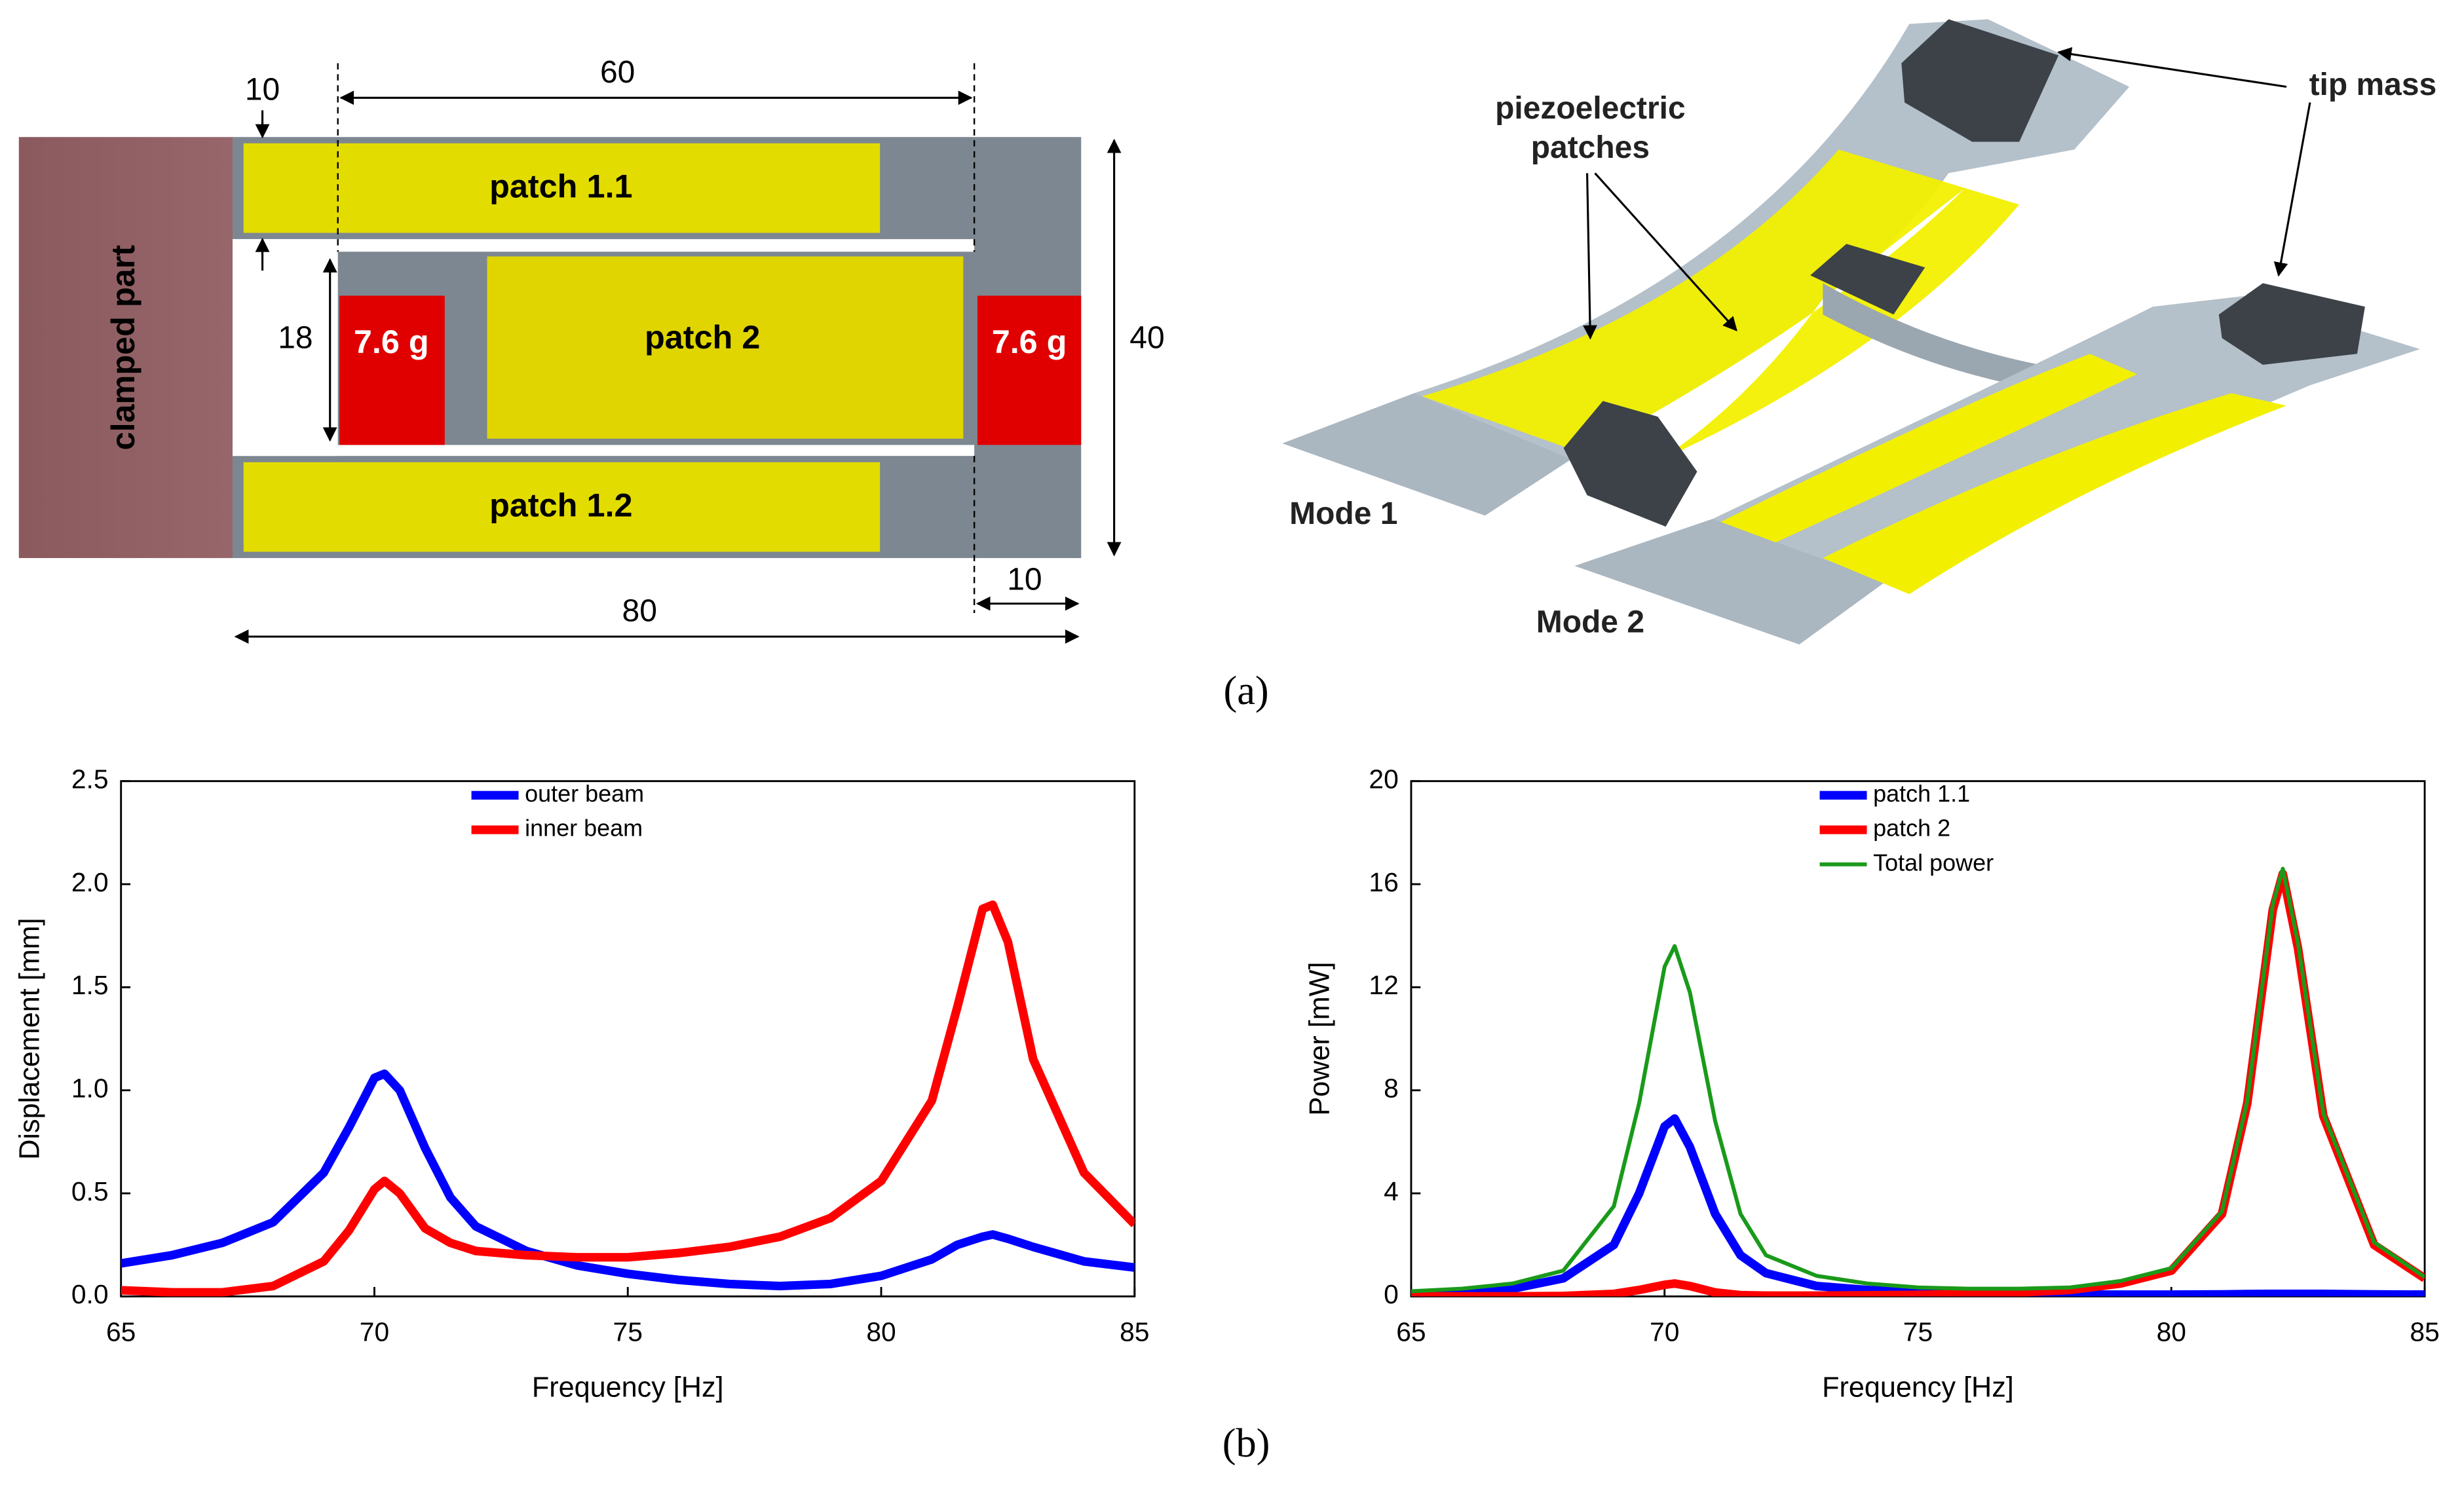 This screenshot has width=2464, height=1490. Describe the element at coordinates (1383, 779) in the screenshot. I see `y-tick-label: 20` at that location.